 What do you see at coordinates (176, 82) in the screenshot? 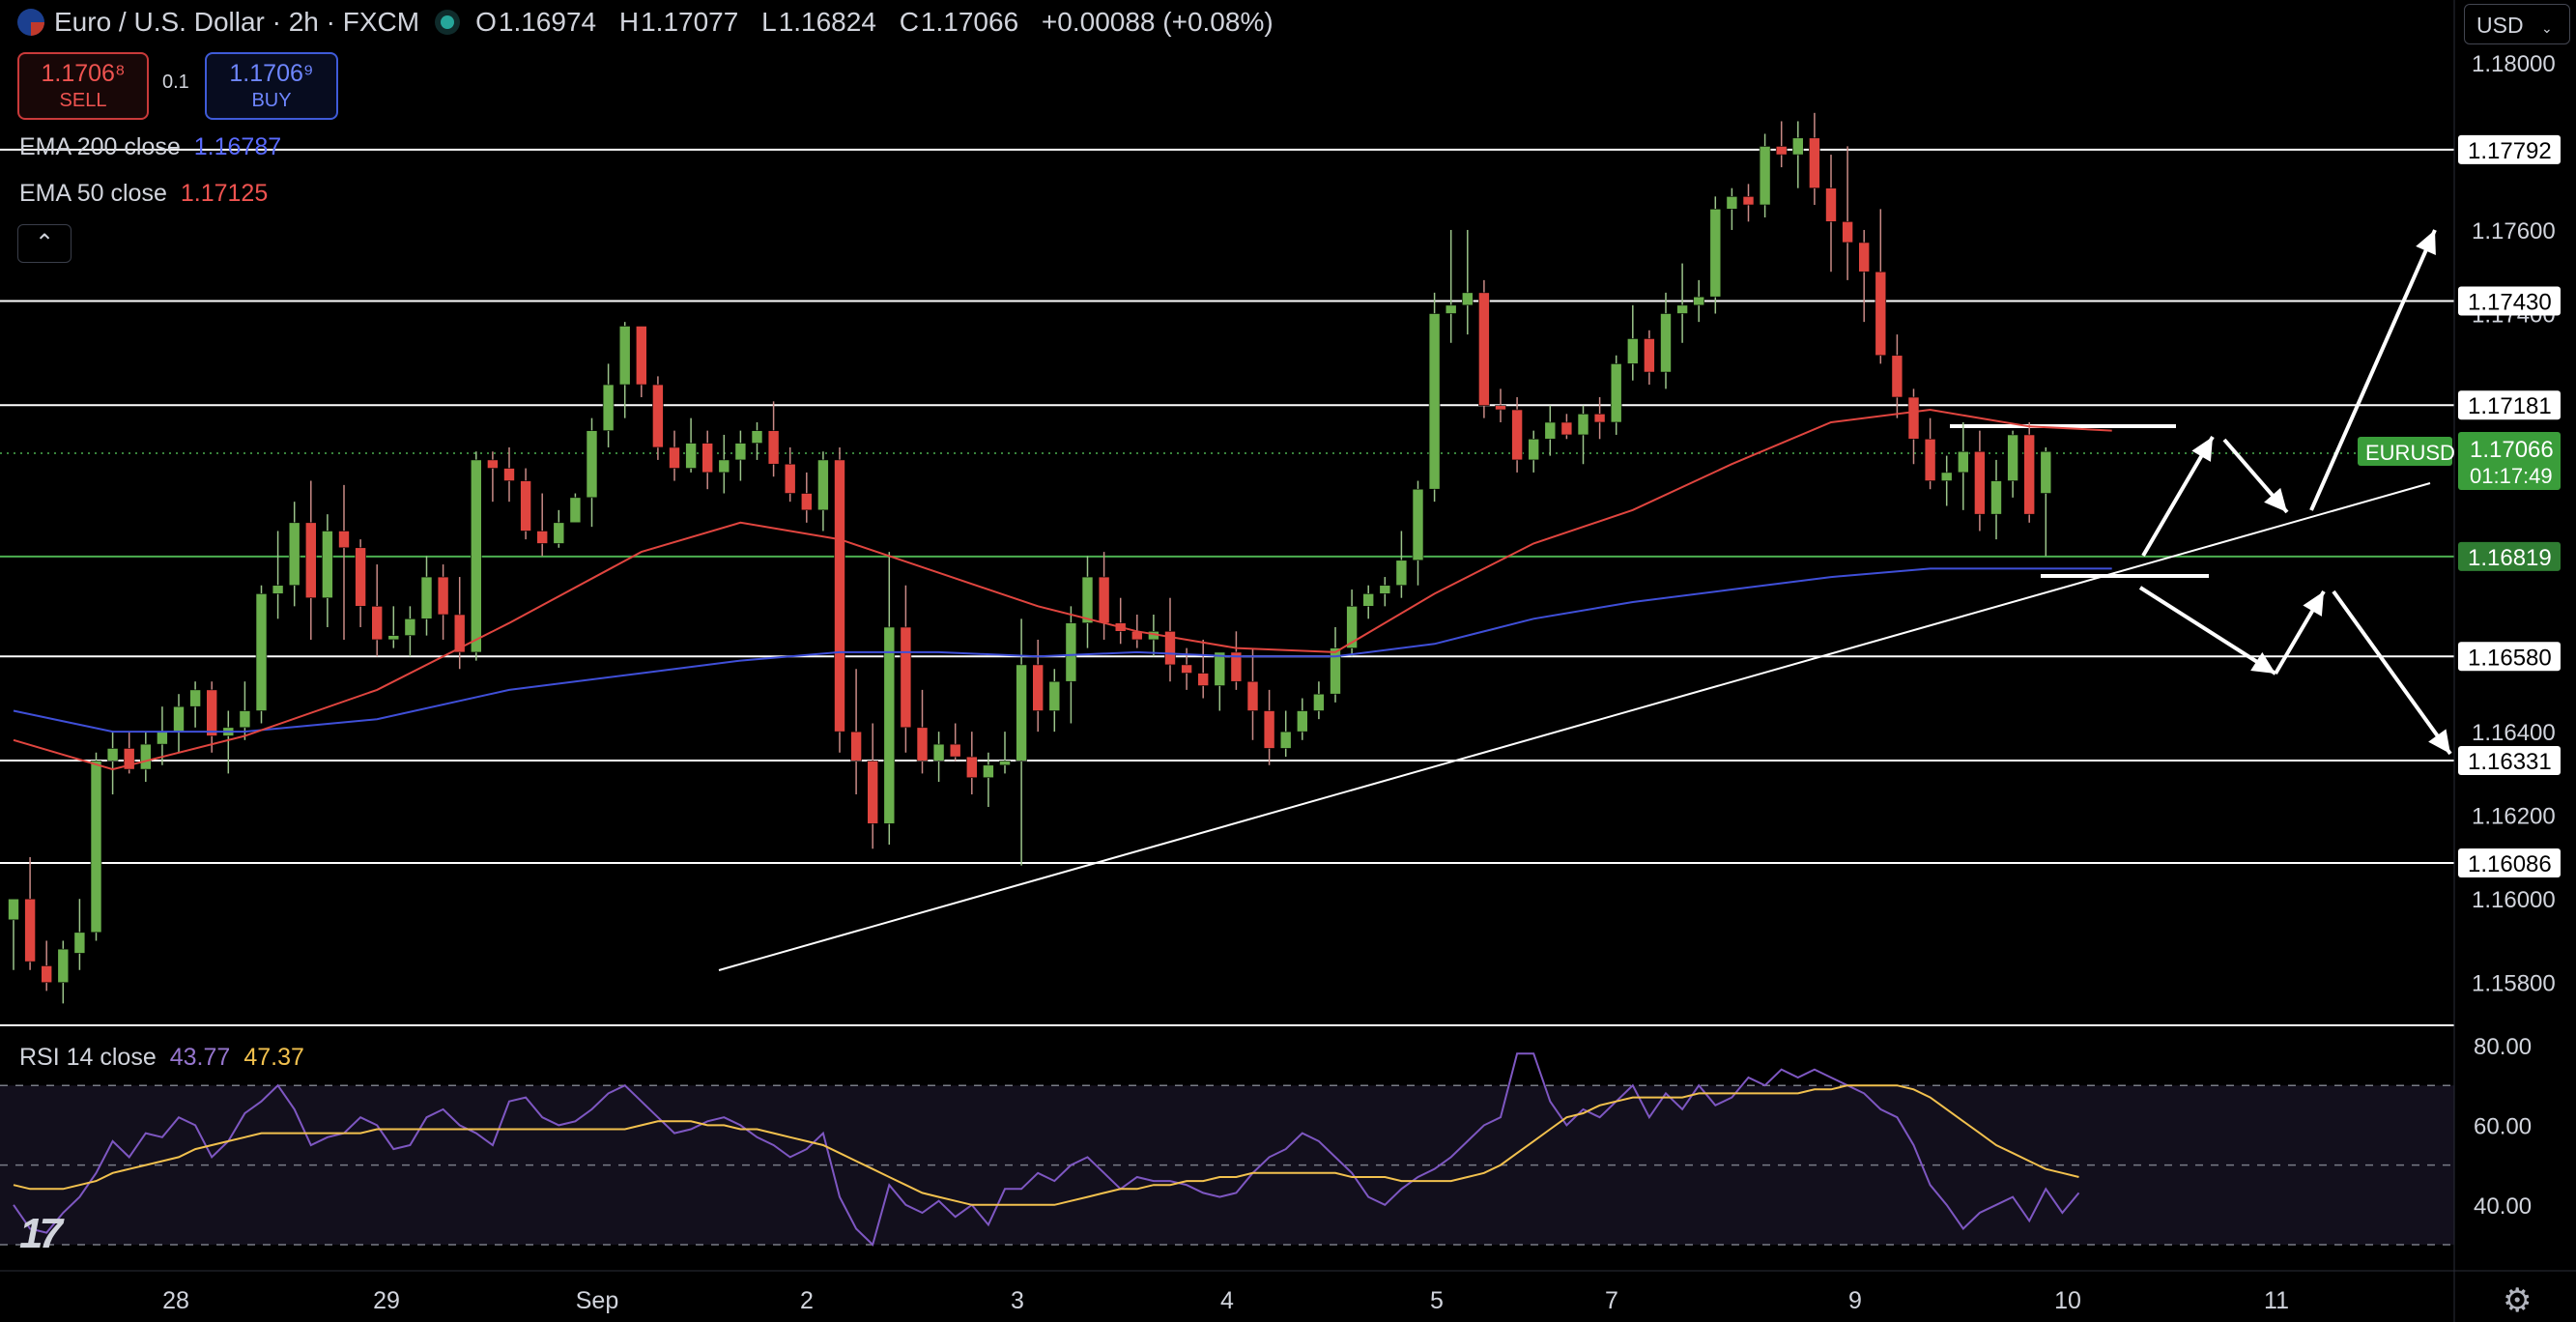
I see `order-quantity: 0.1` at bounding box center [176, 82].